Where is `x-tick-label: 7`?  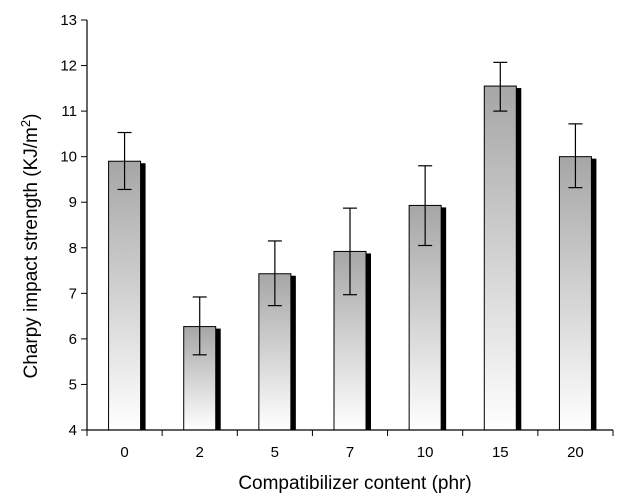 x-tick-label: 7 is located at coordinates (350, 452).